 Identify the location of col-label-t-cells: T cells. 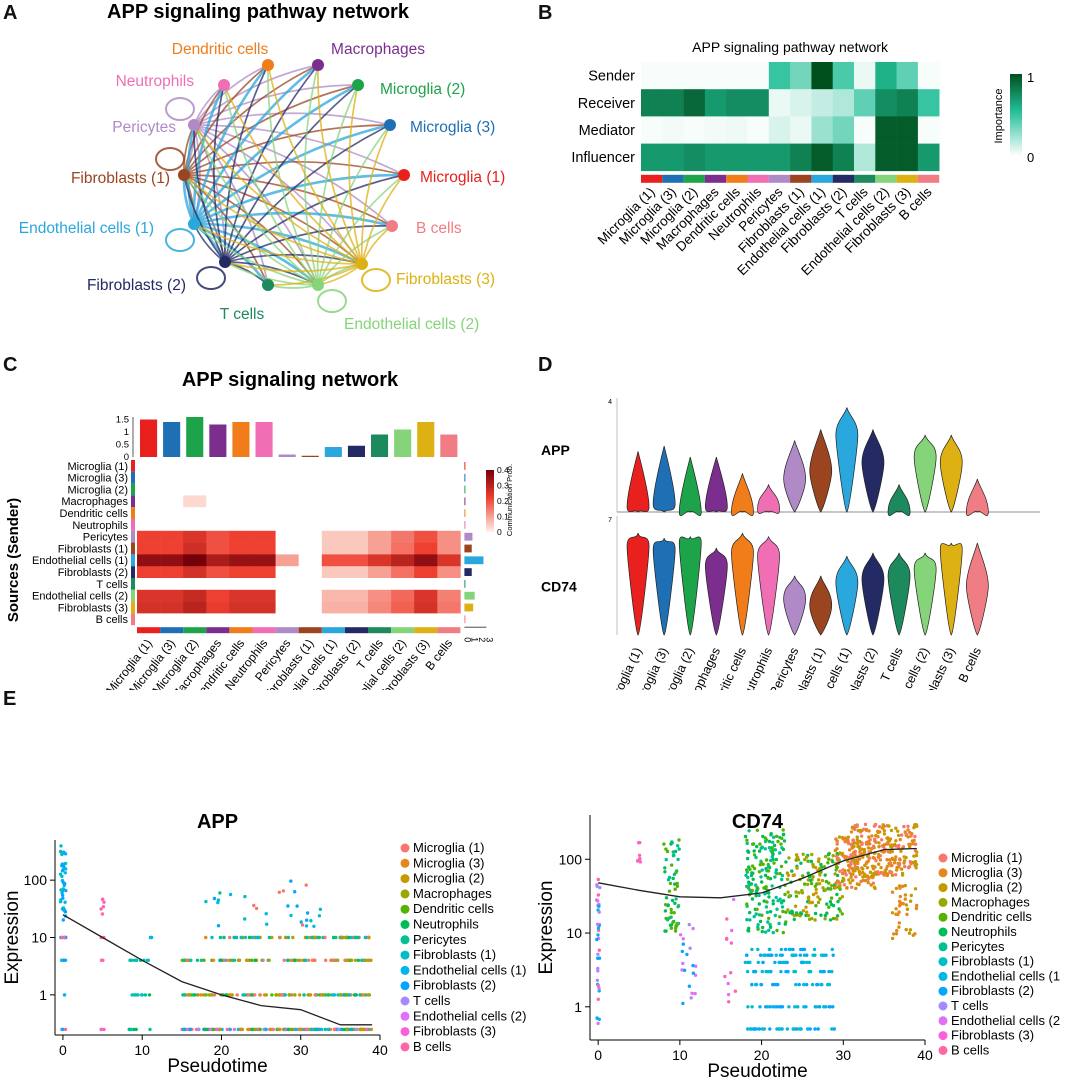
(892, 664).